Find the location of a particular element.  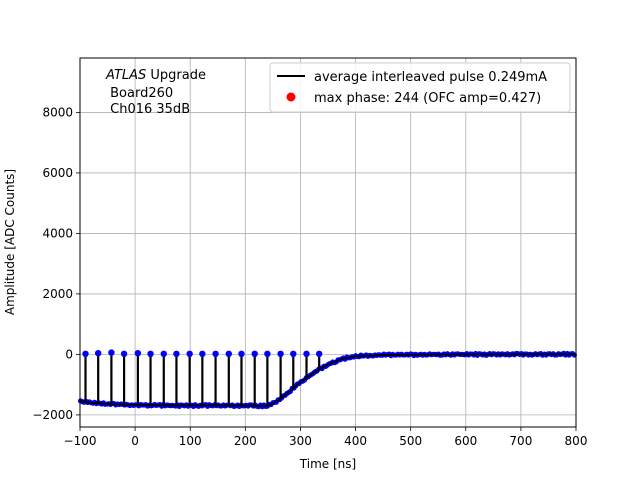

legend-box is located at coordinates (420, 87).